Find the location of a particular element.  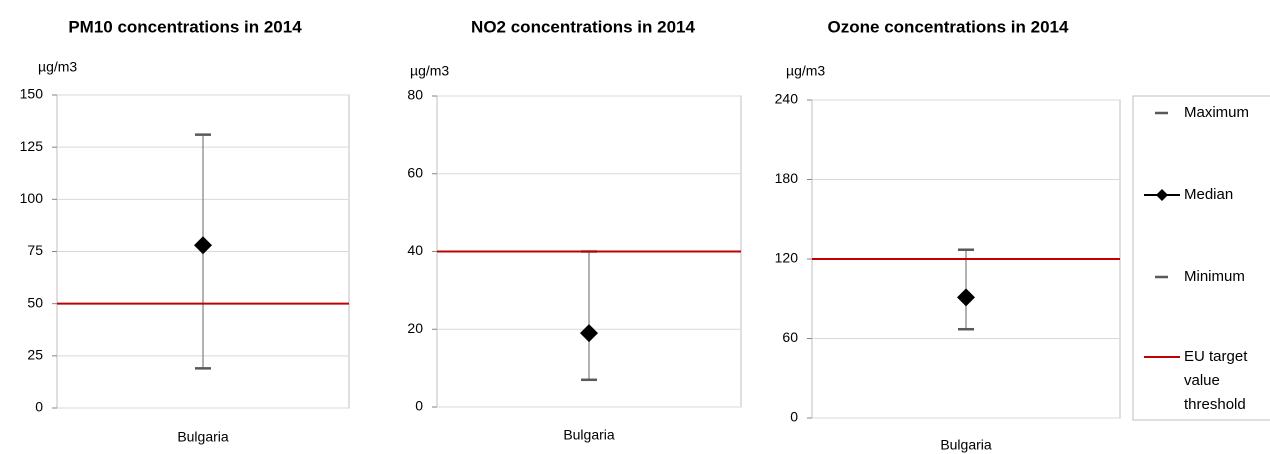

y-tick-label: 125 is located at coordinates (32, 146).